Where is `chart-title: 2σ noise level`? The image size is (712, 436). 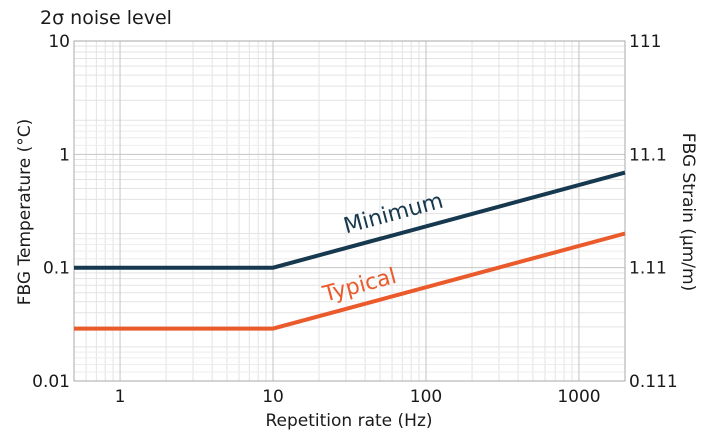
chart-title: 2σ noise level is located at coordinates (106, 18).